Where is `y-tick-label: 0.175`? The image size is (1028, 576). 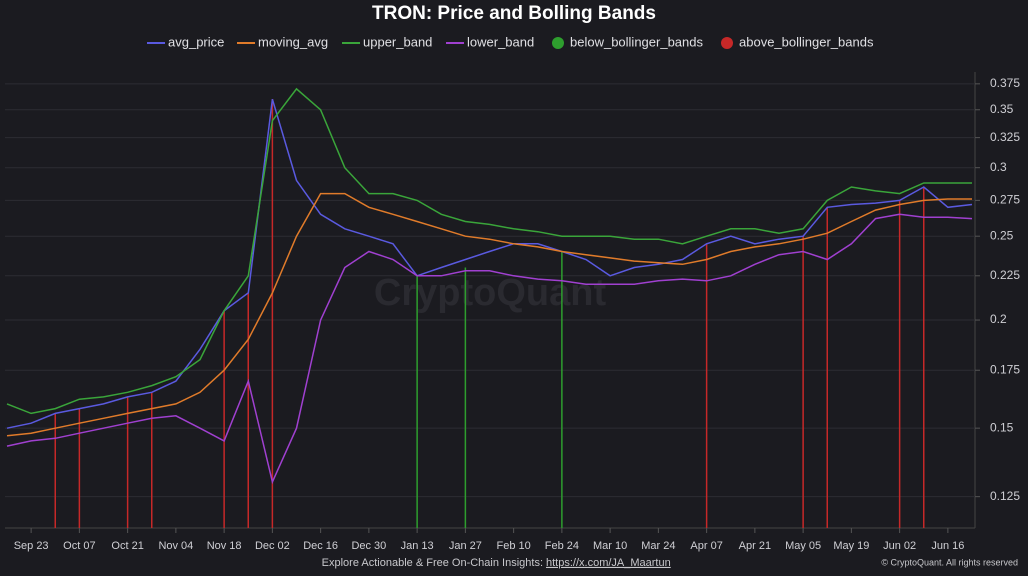 y-tick-label: 0.175 is located at coordinates (1005, 369).